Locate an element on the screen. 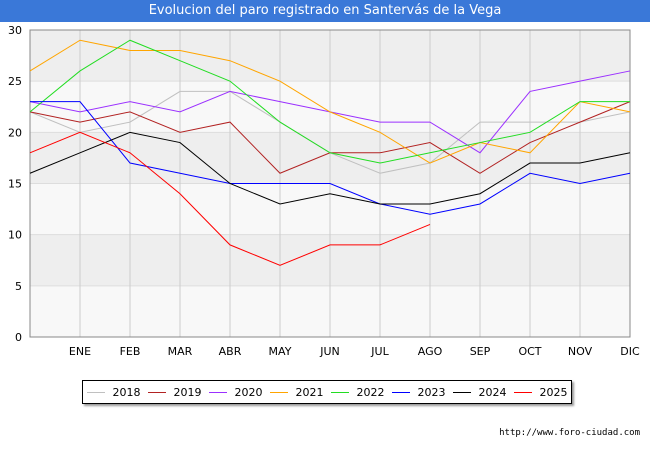 The height and width of the screenshot is (450, 650). x-tick-label: FEB is located at coordinates (130, 351).